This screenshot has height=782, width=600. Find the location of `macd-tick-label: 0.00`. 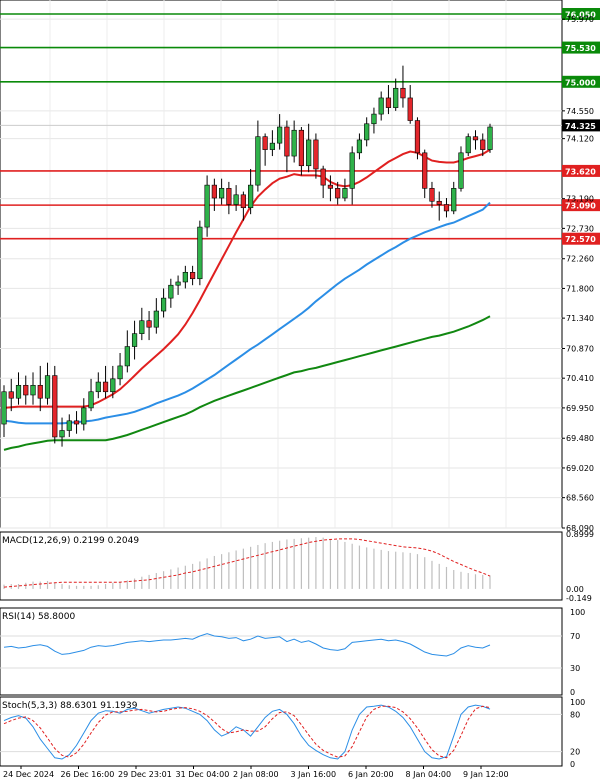

macd-tick-label: 0.00 is located at coordinates (575, 589).